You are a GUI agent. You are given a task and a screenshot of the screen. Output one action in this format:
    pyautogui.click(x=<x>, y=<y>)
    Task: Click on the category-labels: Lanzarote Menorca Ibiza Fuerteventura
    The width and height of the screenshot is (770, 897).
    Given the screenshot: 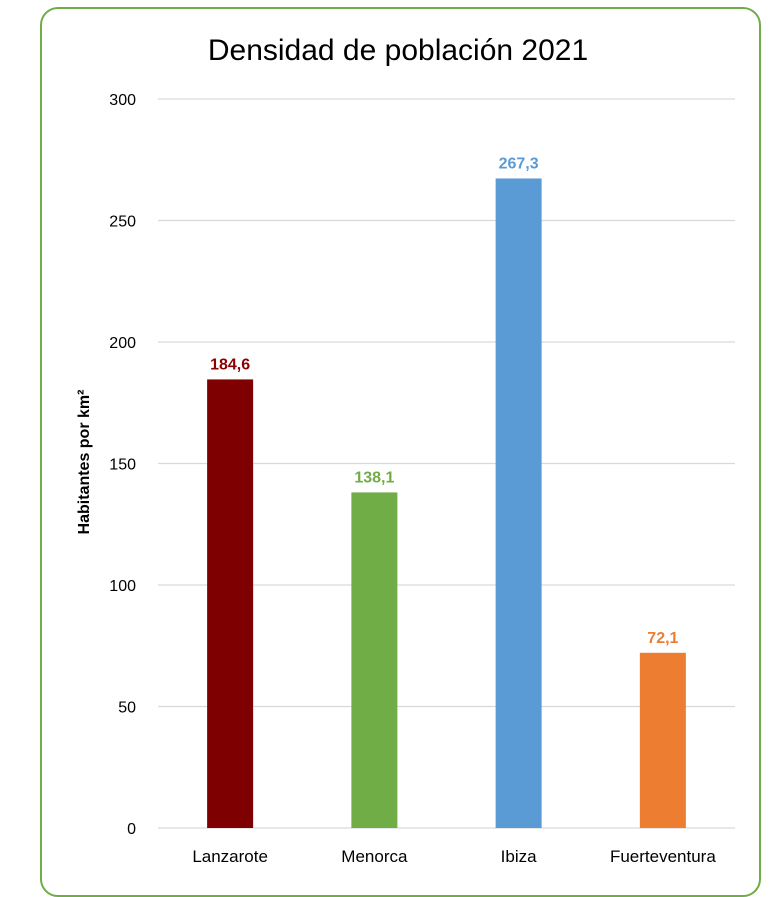 What is the action you would take?
    pyautogui.click(x=454, y=856)
    